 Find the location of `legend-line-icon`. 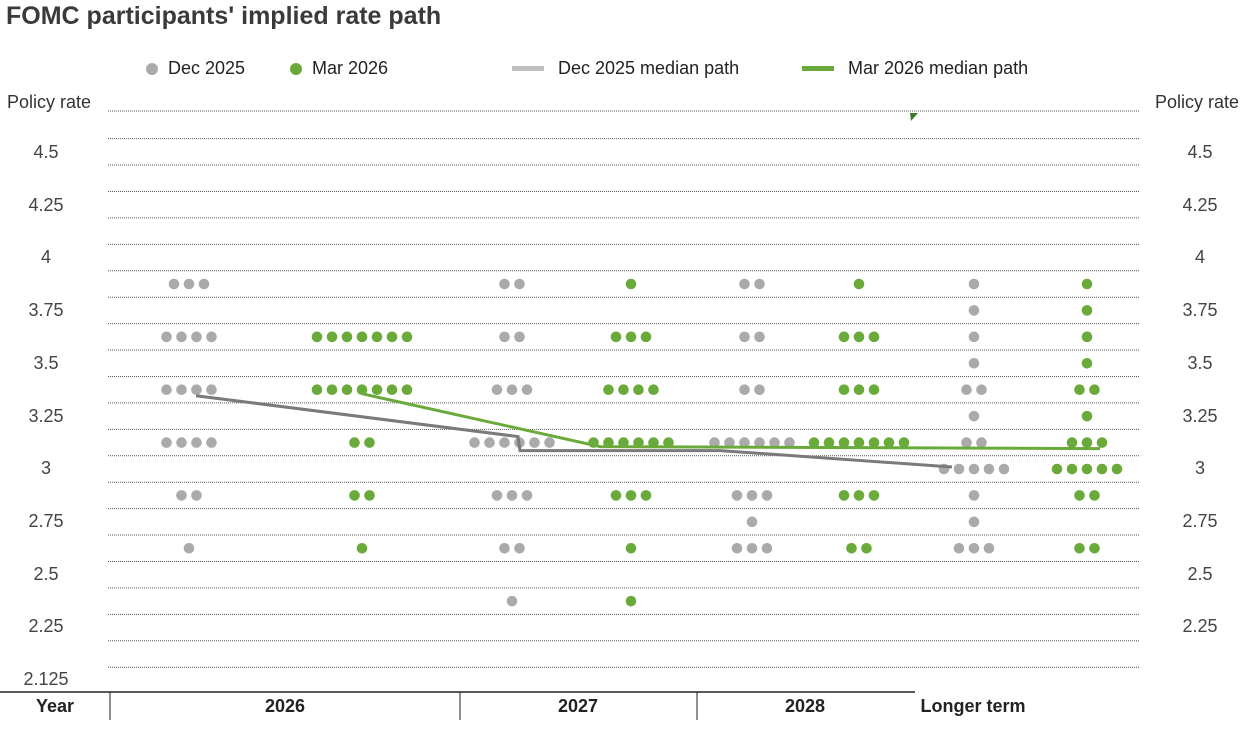

legend-line-icon is located at coordinates (818, 68).